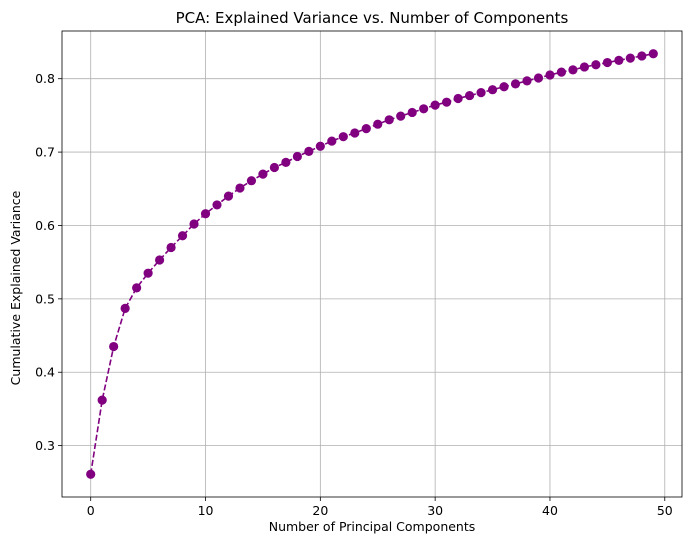  What do you see at coordinates (665, 510) in the screenshot?
I see `x-tick-label: 50` at bounding box center [665, 510].